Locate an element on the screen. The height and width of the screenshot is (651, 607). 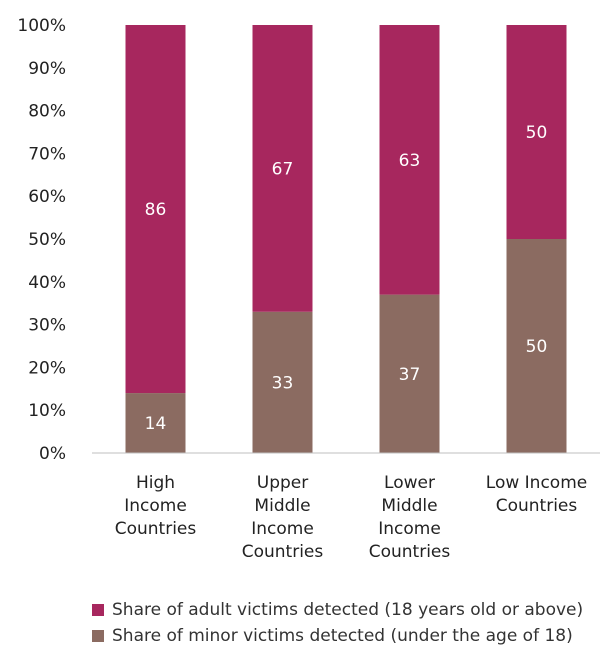
y-axis-ticks: 0% 10% 20% 30% 40% 50% 60% 70% 80% 90% 100% is located at coordinates (41, 240).